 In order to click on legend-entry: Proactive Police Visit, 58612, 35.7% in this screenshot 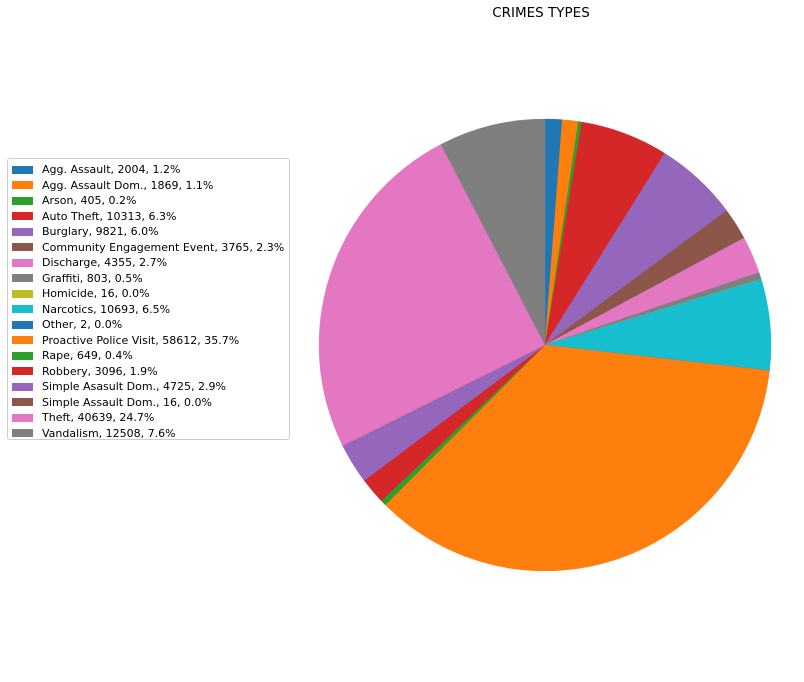, I will do `click(148, 341)`.